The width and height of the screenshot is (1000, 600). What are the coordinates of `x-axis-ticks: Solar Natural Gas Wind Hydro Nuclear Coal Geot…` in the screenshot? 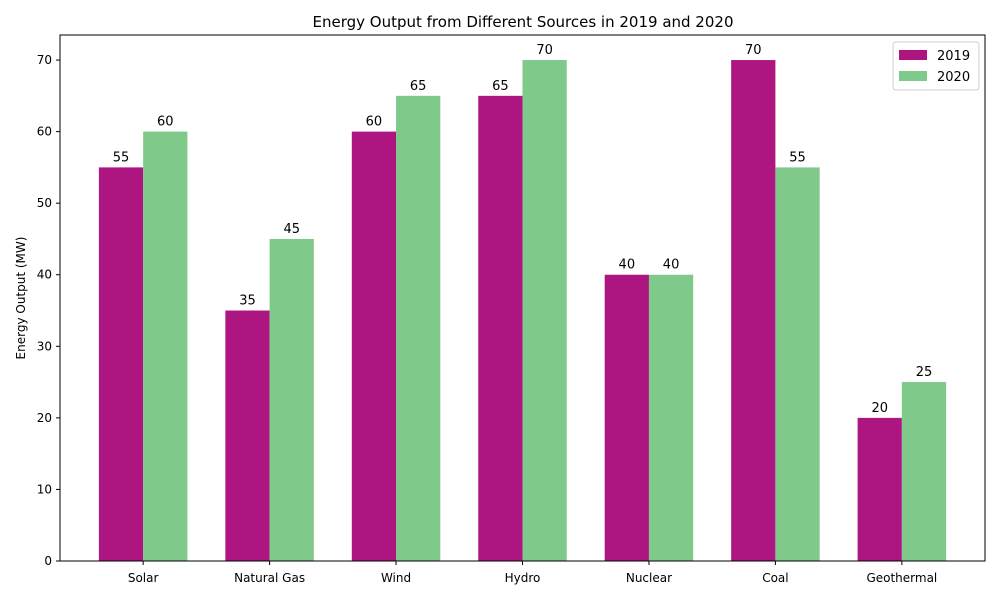 It's located at (532, 573).